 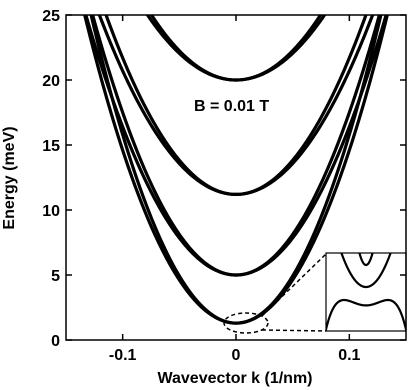 What do you see at coordinates (51, 211) in the screenshot?
I see `y-tick-label: 10` at bounding box center [51, 211].